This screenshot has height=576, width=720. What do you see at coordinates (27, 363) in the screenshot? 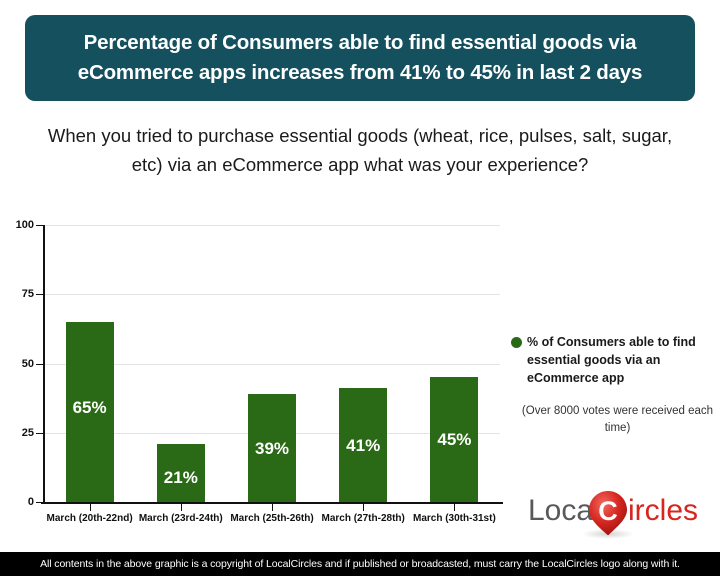
I see `y-axis-tick-label: 50` at bounding box center [27, 363].